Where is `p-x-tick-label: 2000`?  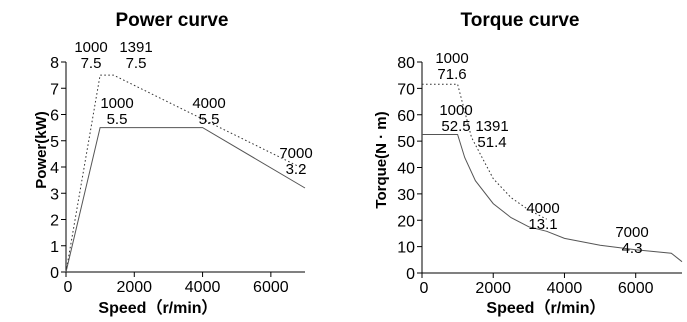
p-x-tick-label: 2000 is located at coordinates (134, 287).